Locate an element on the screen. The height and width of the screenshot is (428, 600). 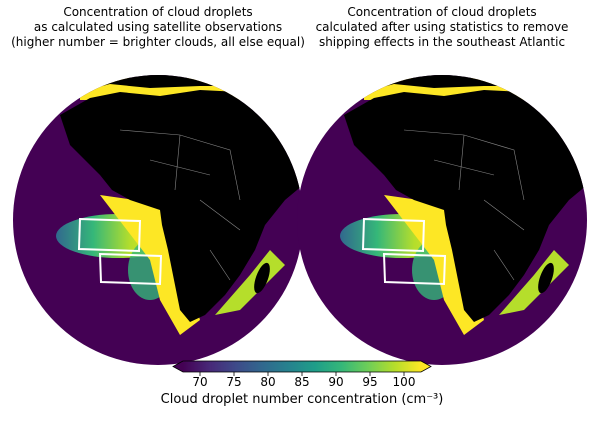
colorbar-tick-label: 100 is located at coordinates (404, 382).